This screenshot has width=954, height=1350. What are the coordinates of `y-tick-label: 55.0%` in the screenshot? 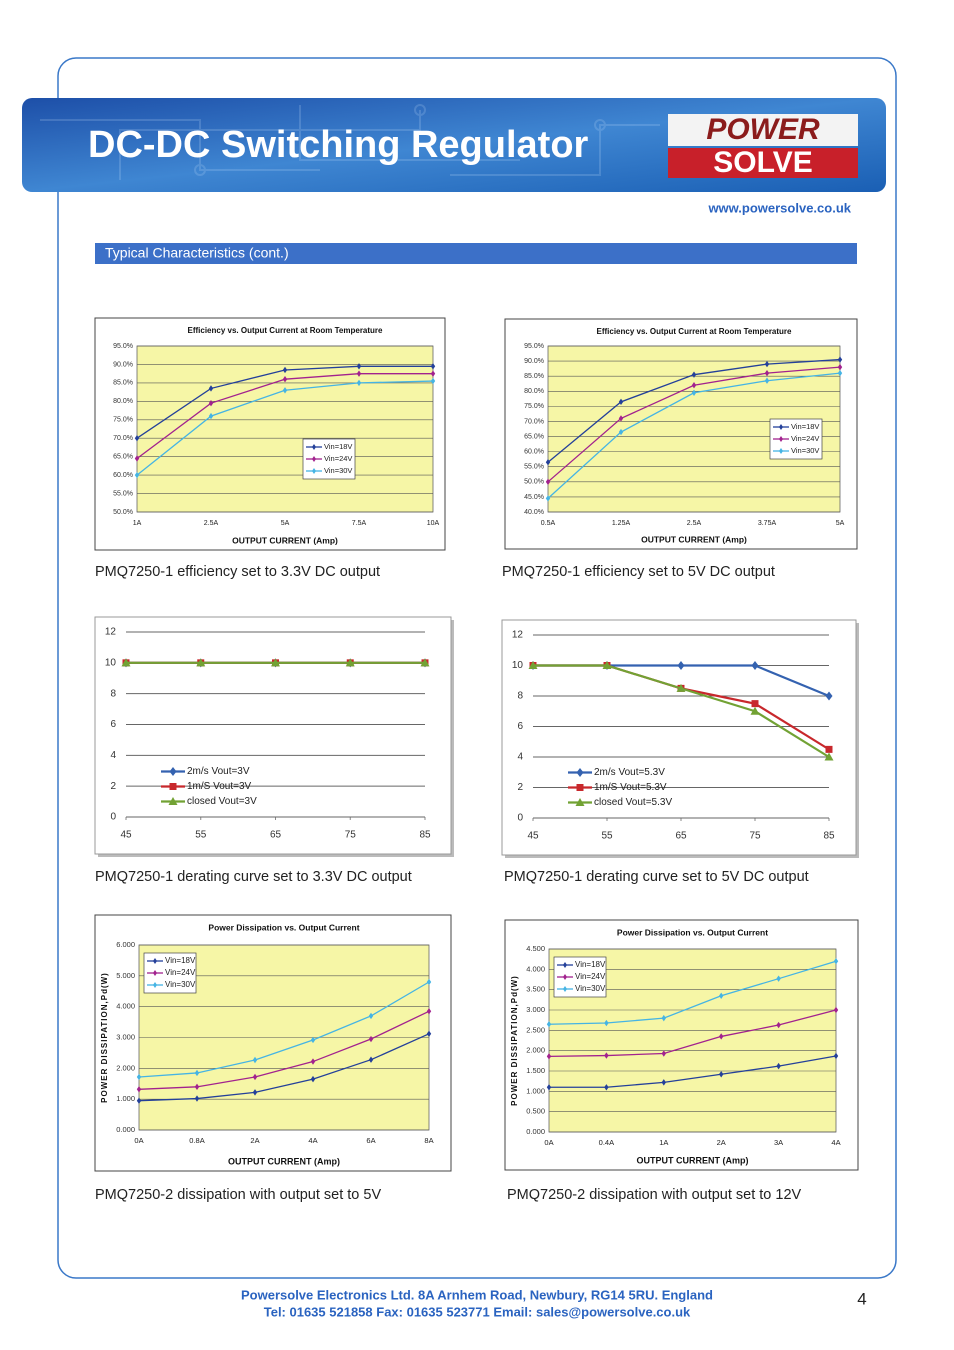 It's located at (534, 467).